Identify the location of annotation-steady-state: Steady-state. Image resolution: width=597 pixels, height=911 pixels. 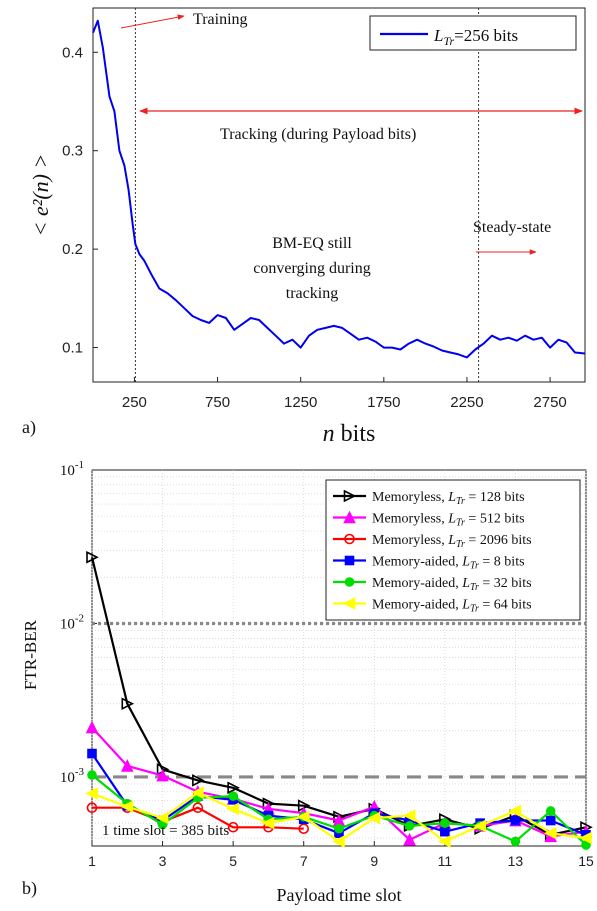
(512, 227).